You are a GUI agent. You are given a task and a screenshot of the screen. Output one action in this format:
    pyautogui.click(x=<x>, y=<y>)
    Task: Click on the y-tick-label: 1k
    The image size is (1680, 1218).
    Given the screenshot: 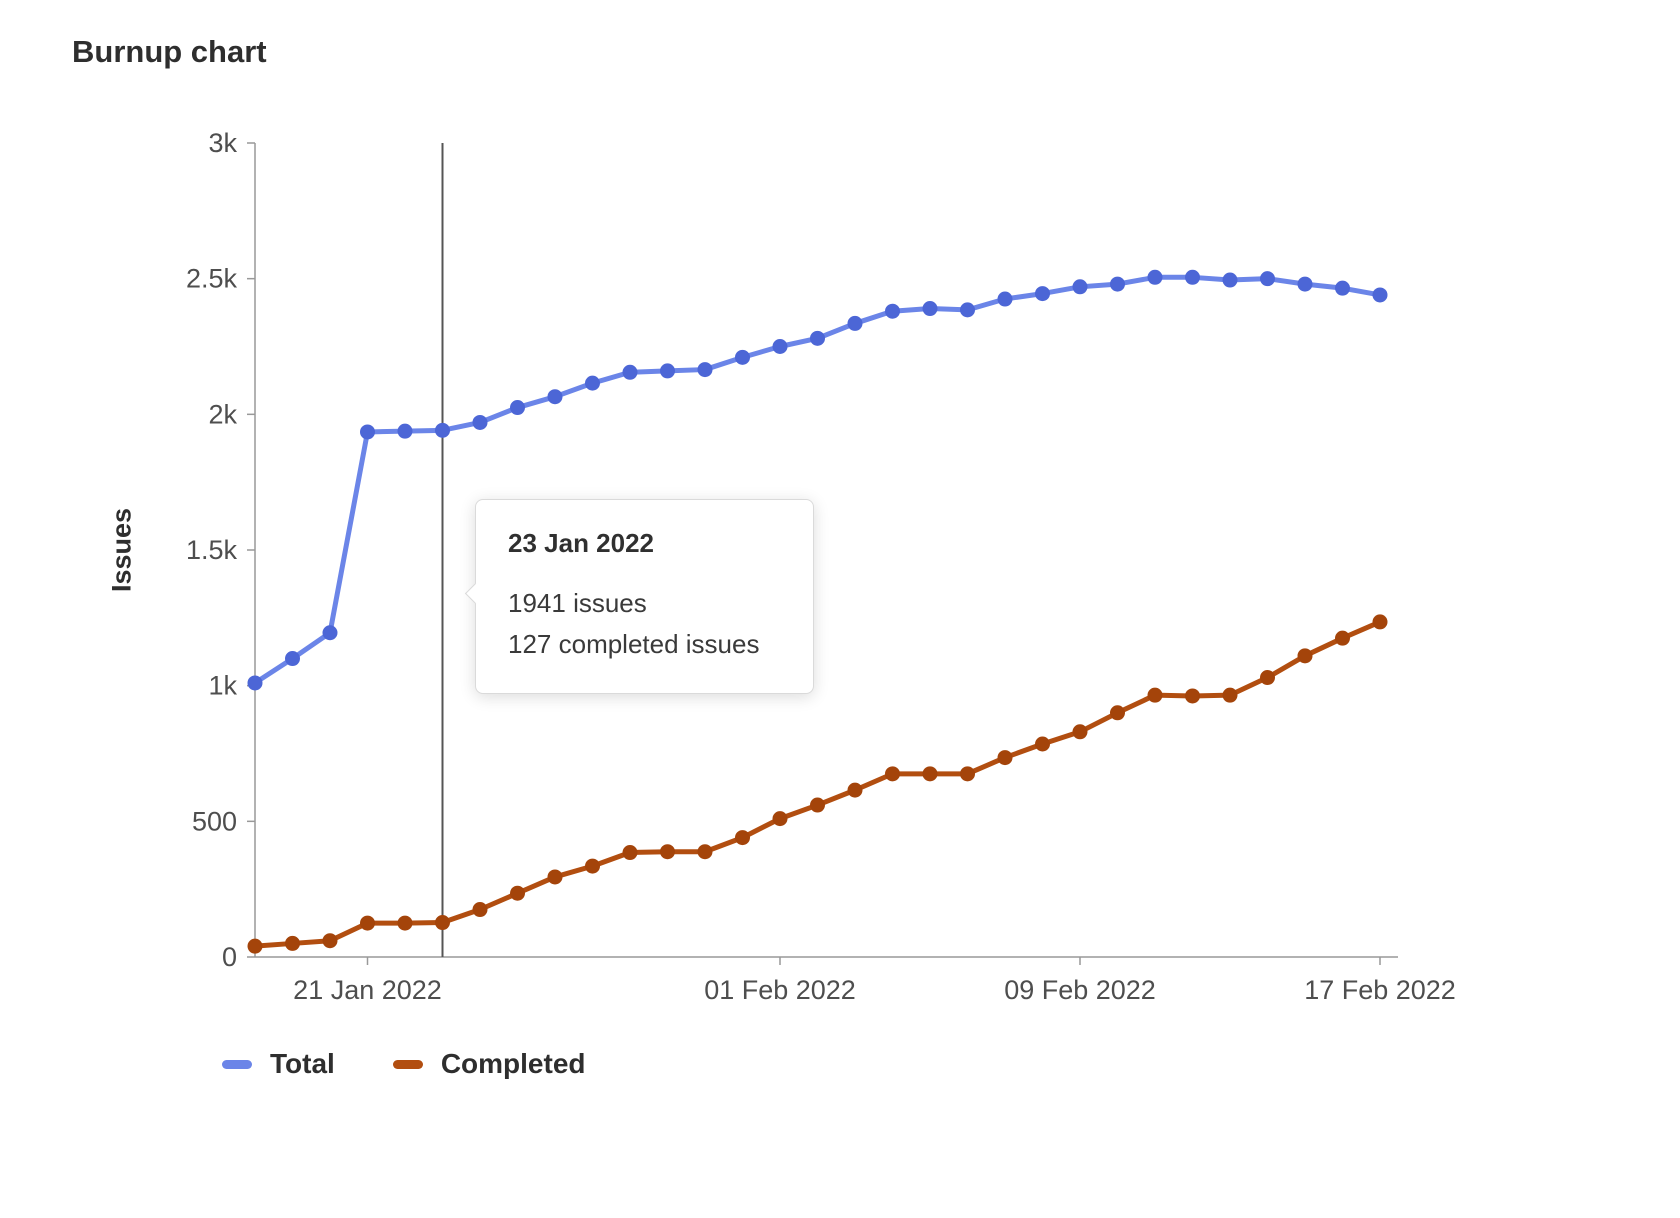 What is the action you would take?
    pyautogui.click(x=222, y=686)
    